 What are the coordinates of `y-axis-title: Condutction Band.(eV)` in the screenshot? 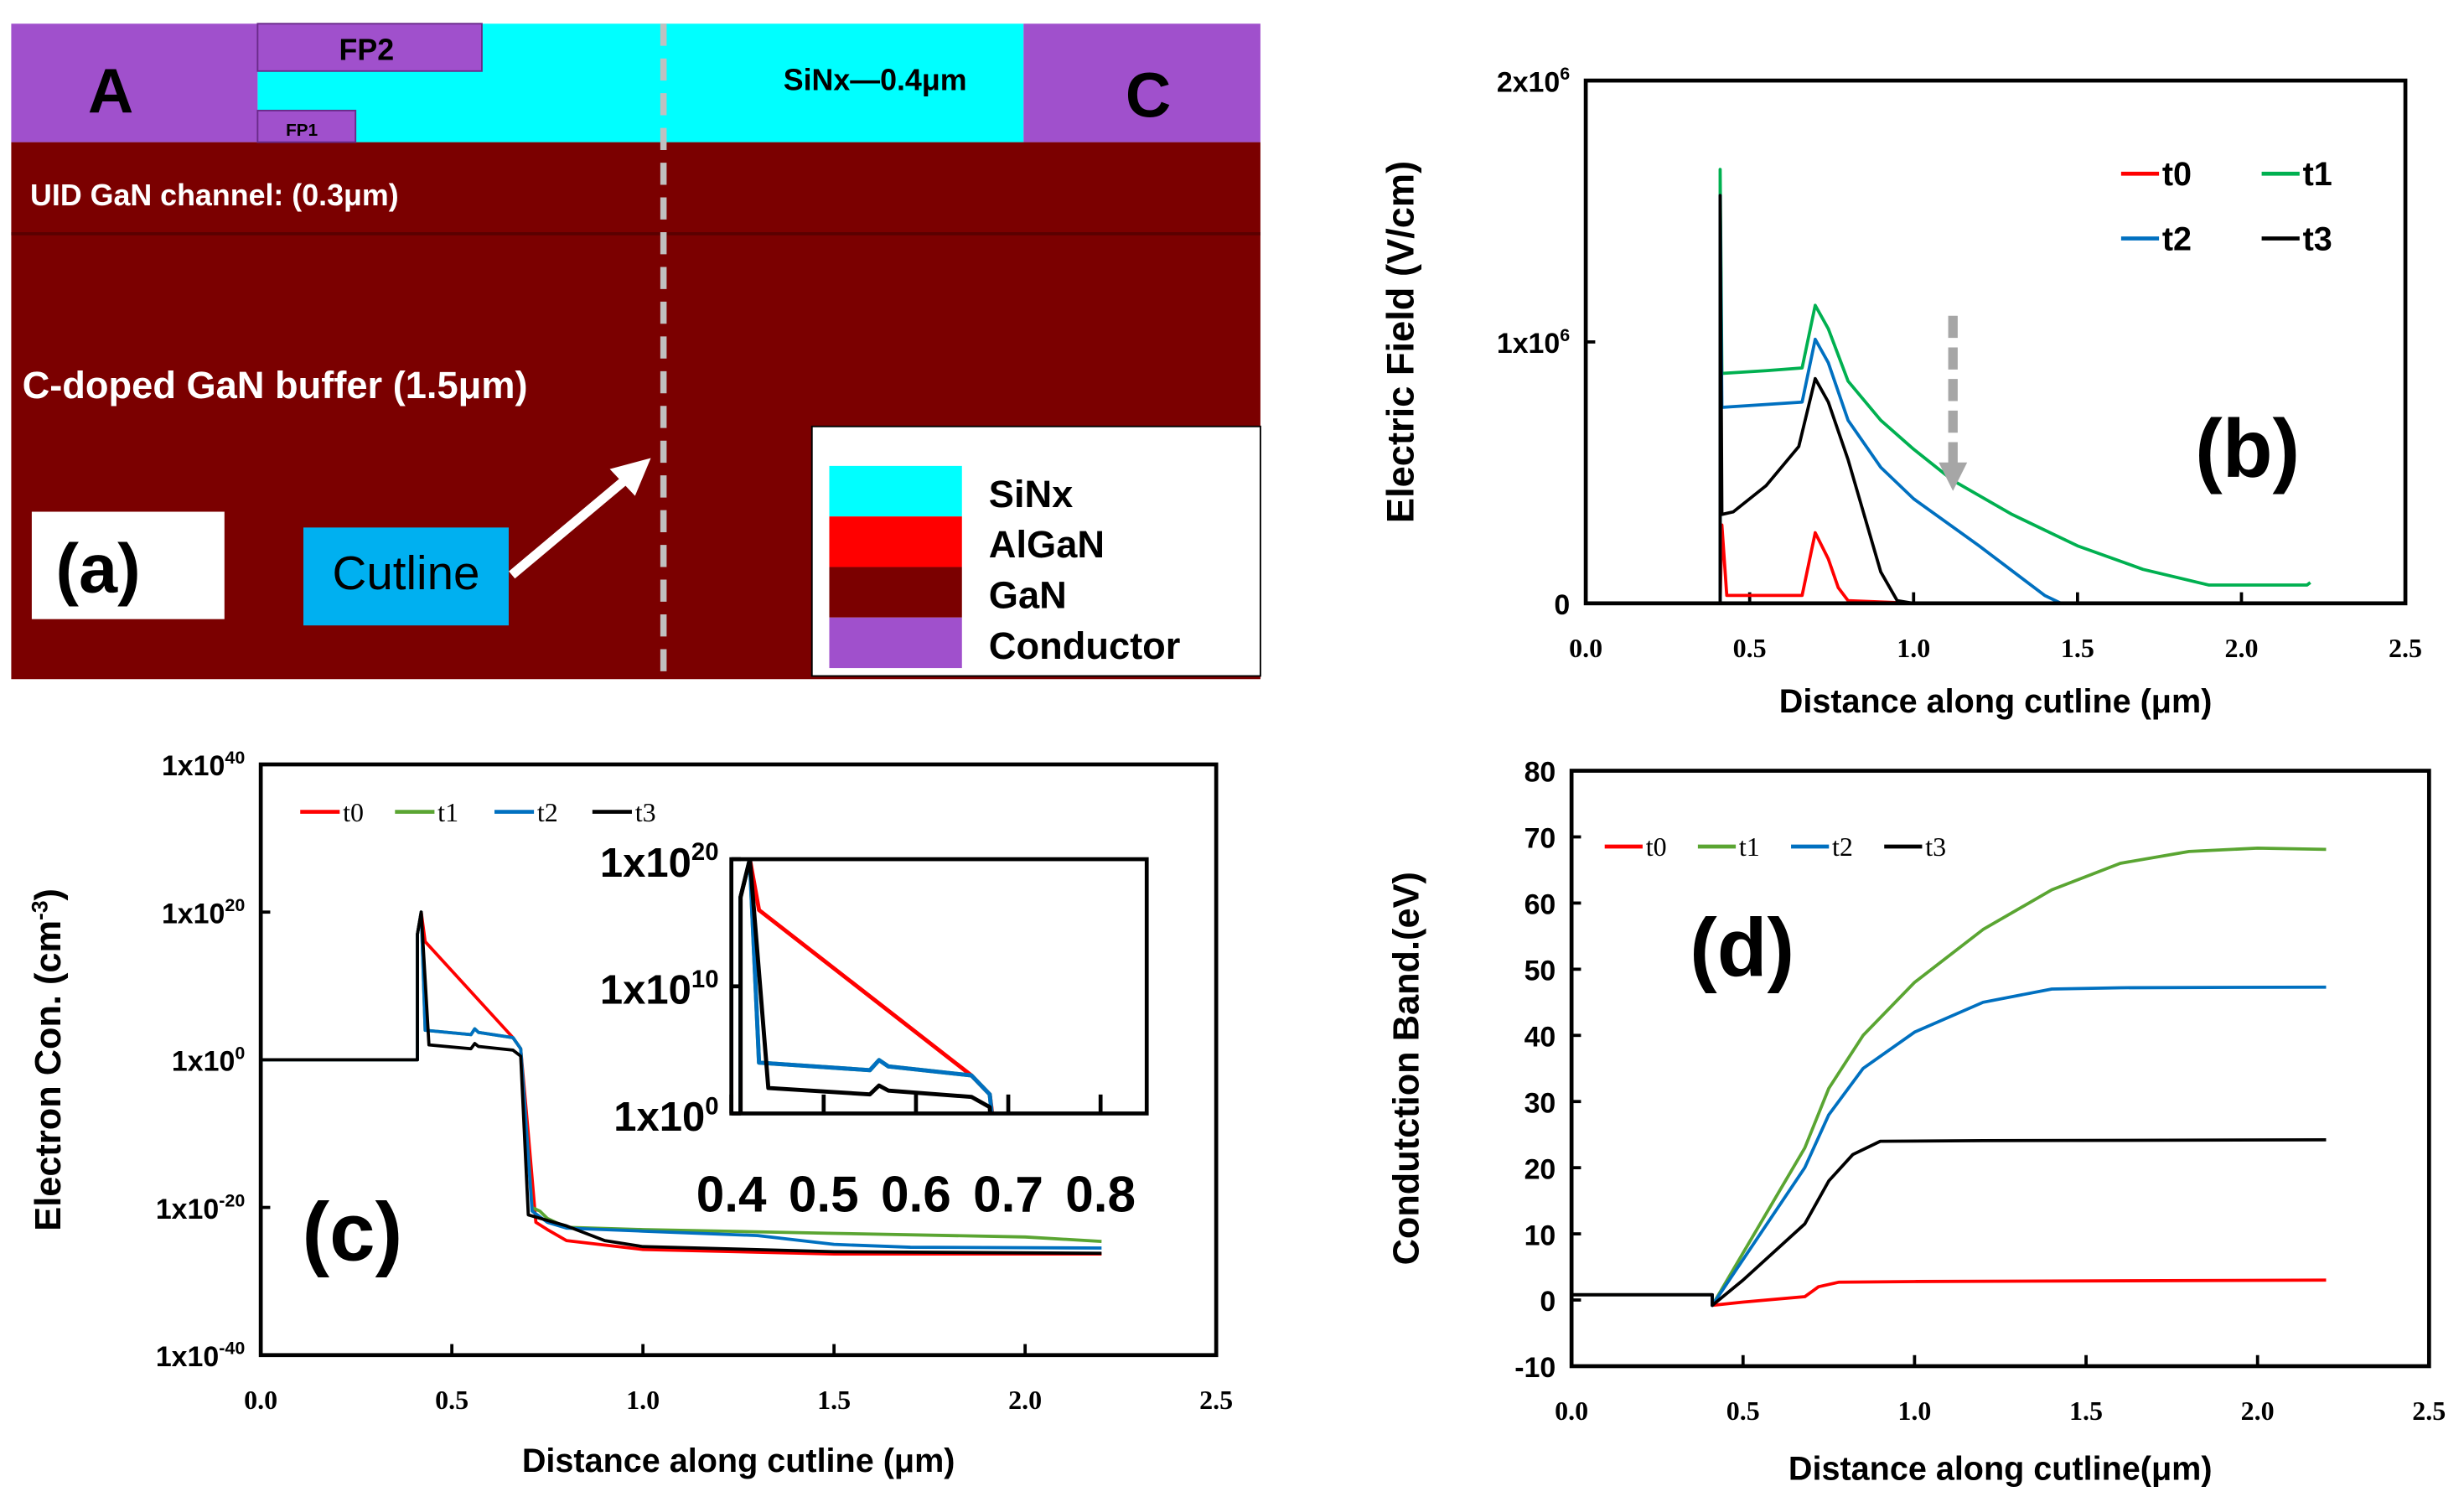 It's located at (1406, 1068).